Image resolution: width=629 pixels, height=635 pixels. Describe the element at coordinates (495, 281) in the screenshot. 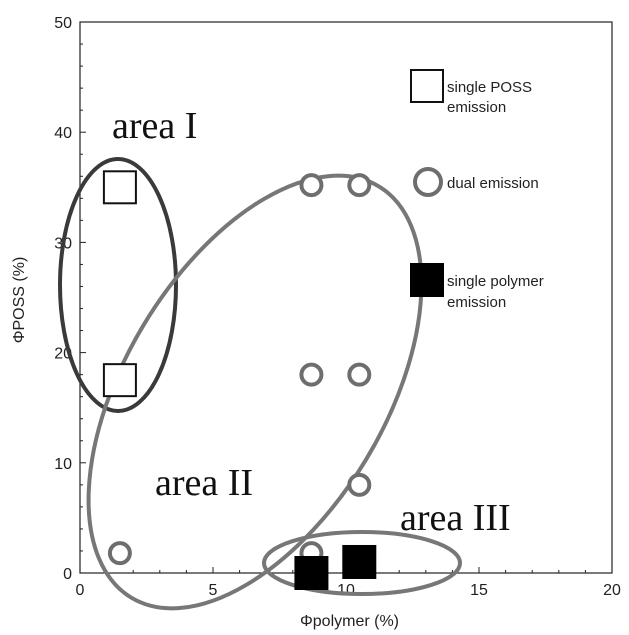

I see `legend-label-single-polymer-1: single polymer` at that location.